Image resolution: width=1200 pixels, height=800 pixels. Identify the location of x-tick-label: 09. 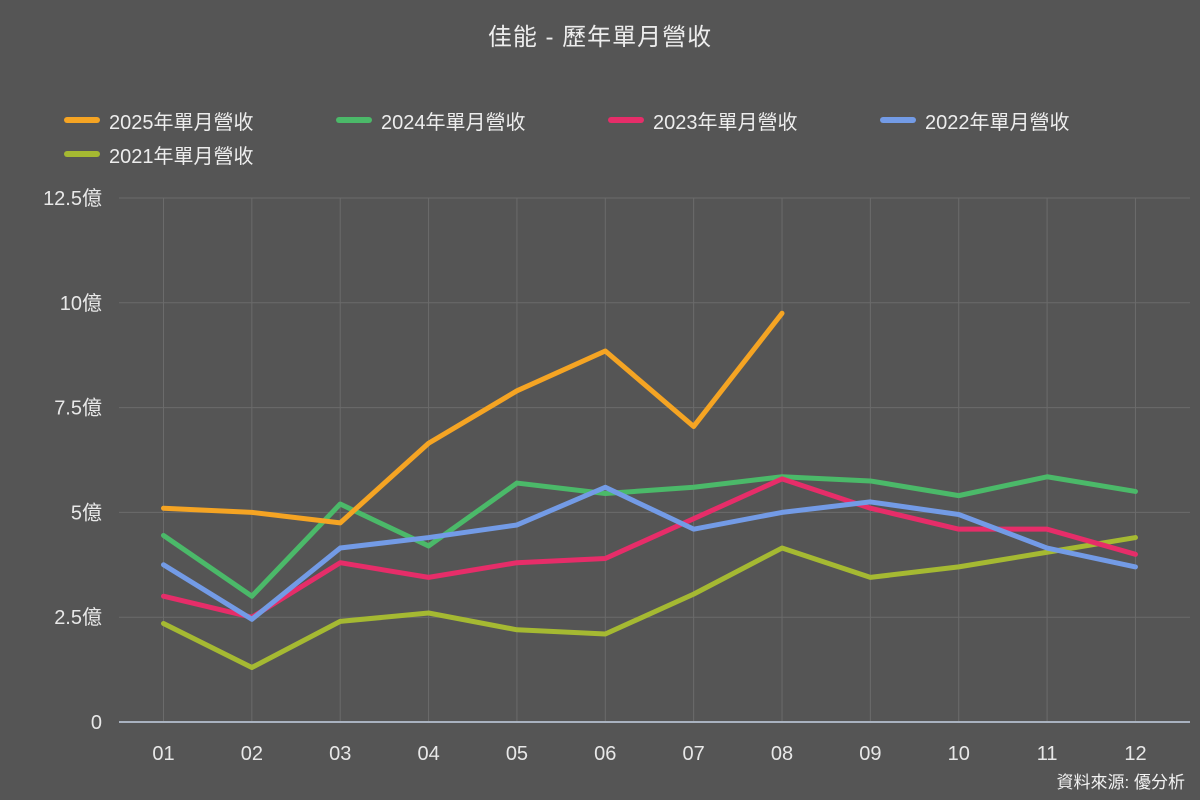
(870, 754).